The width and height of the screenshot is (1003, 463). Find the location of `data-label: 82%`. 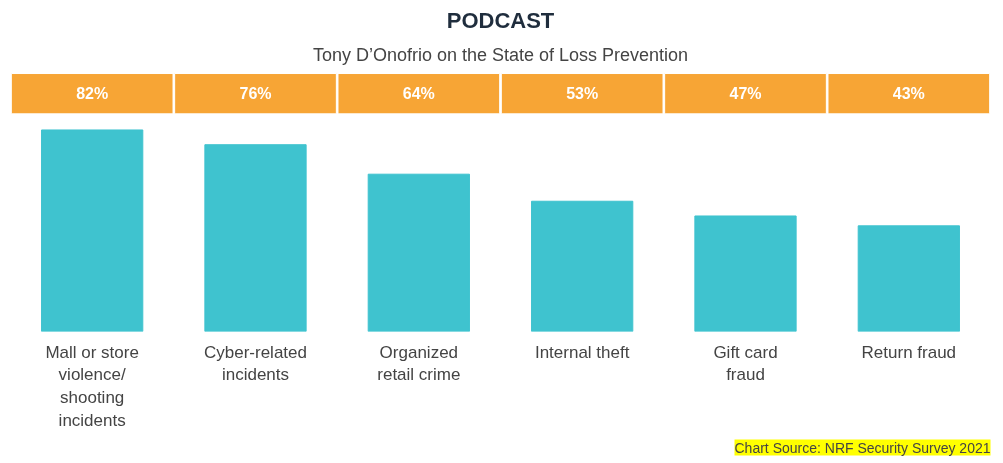

data-label: 82% is located at coordinates (92, 94).